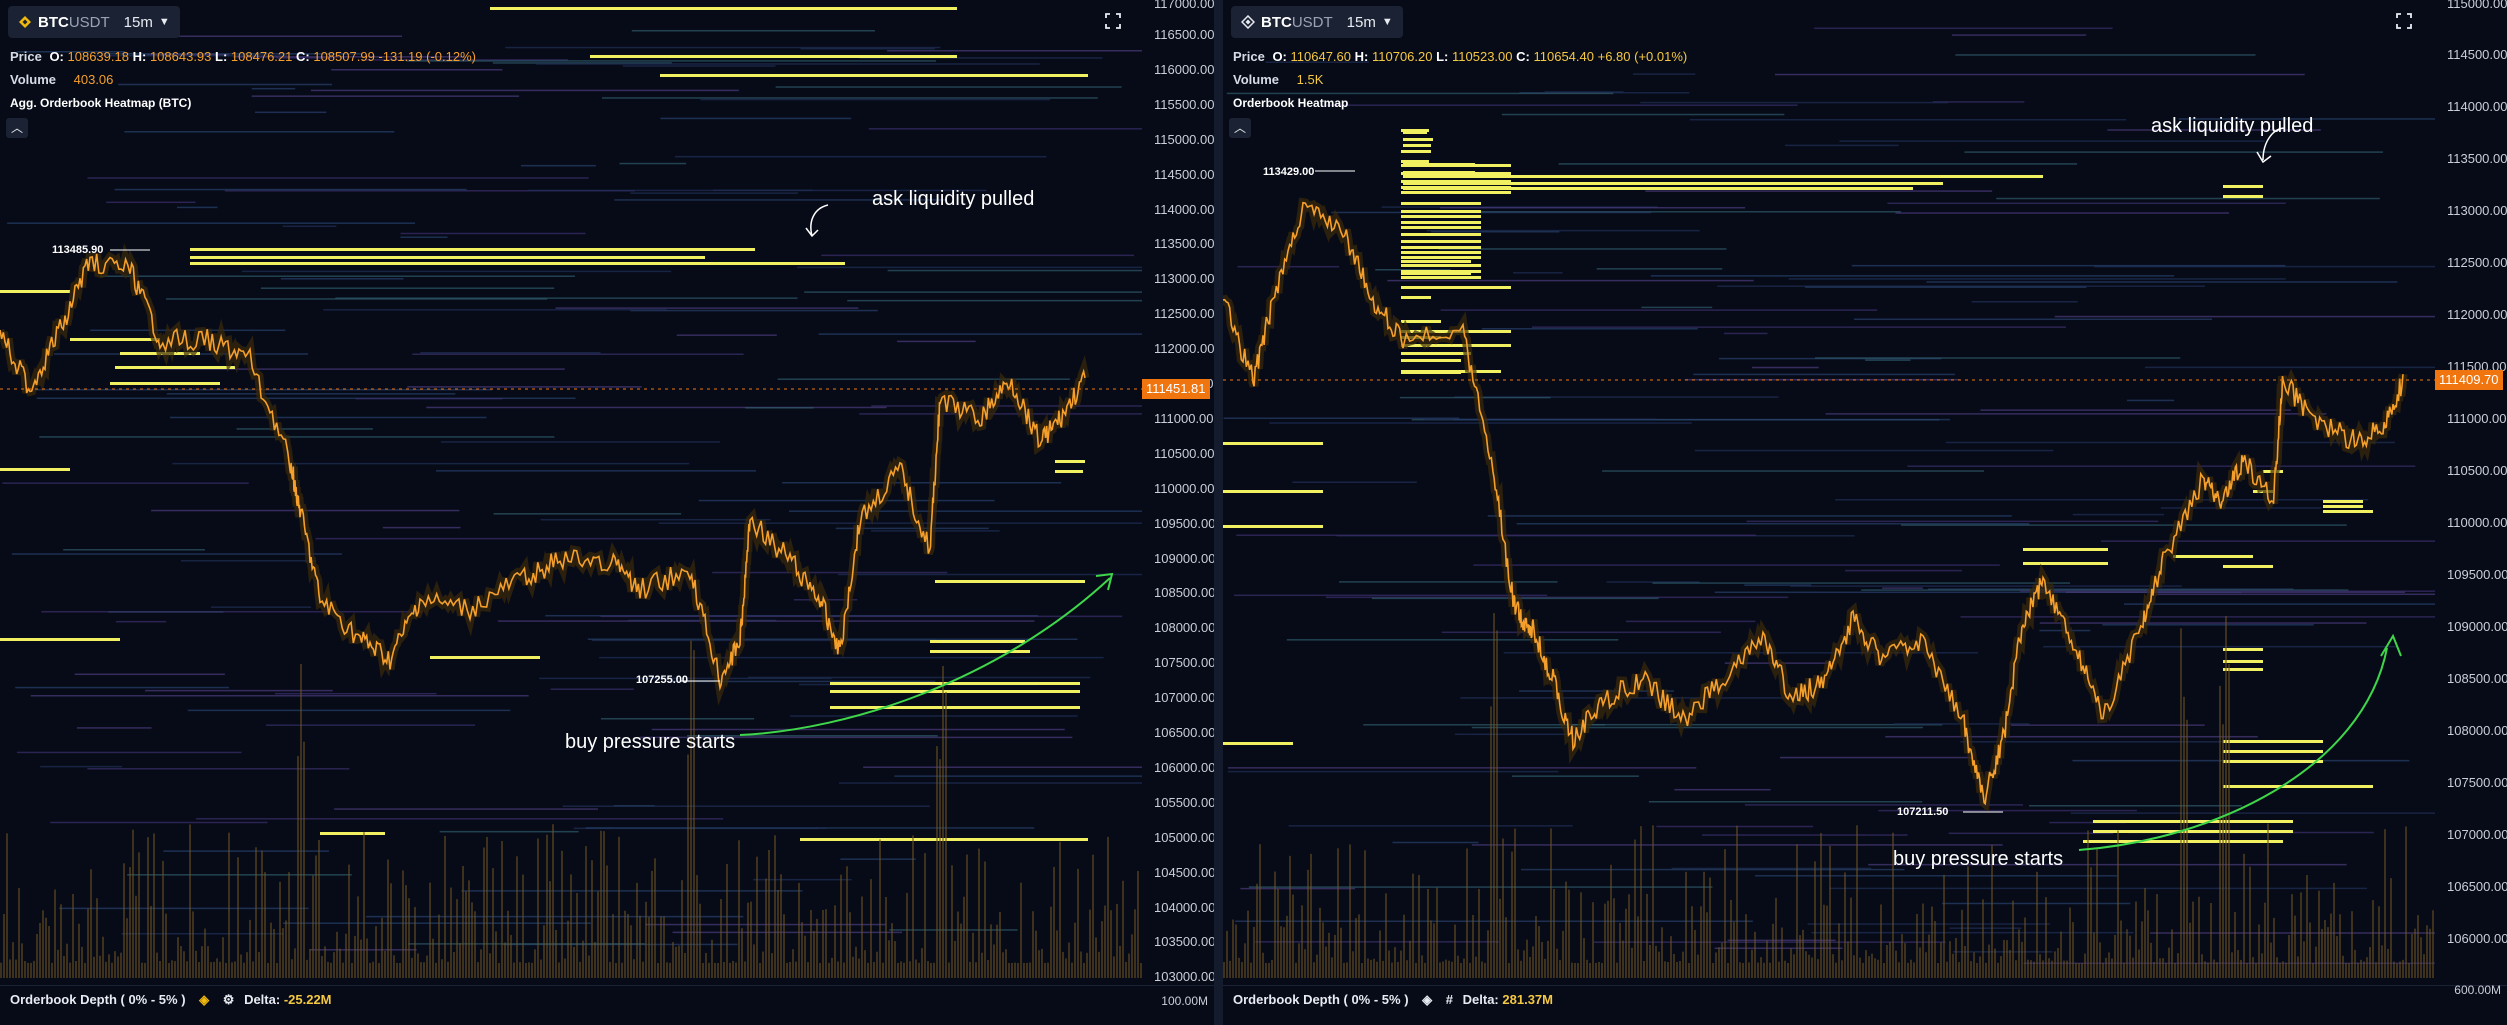 This screenshot has height=1025, width=2507. Describe the element at coordinates (1480, 999) in the screenshot. I see `delta-label: Delta:` at that location.